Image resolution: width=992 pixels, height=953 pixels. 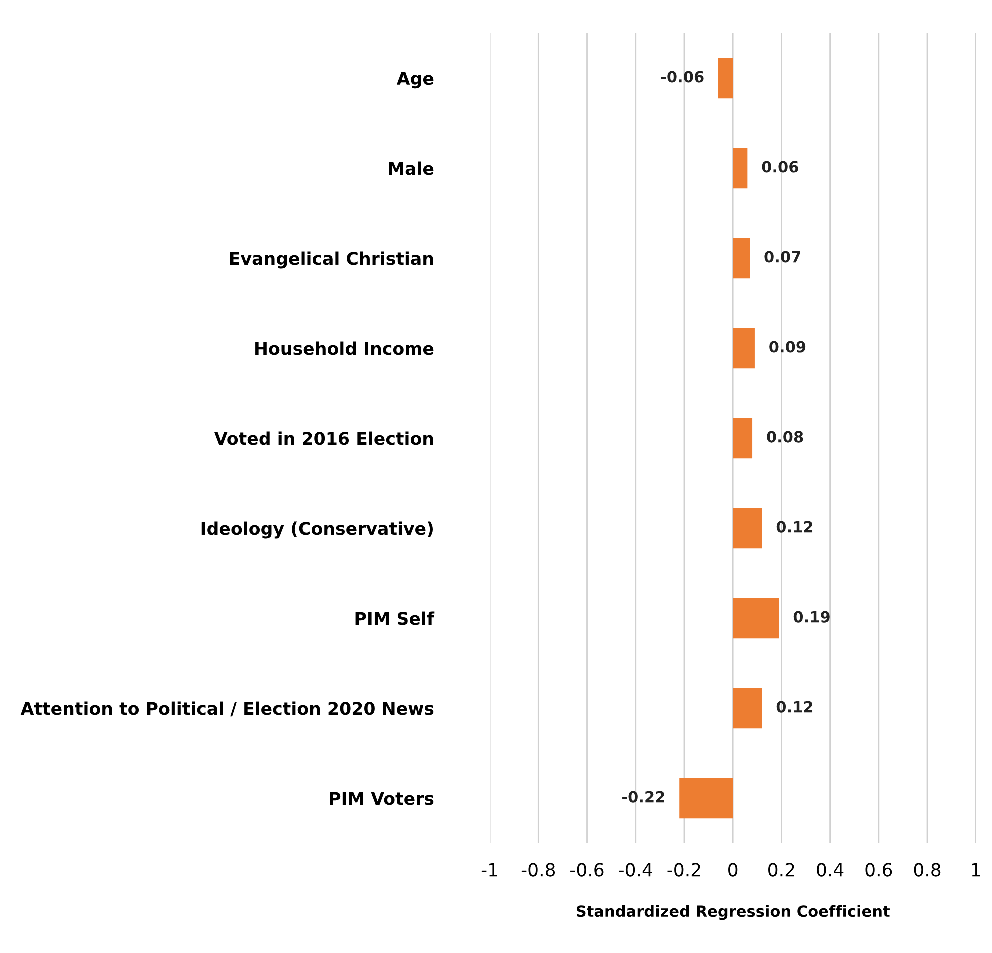 What do you see at coordinates (927, 870) in the screenshot?
I see `x-tick-label: 0.8` at bounding box center [927, 870].